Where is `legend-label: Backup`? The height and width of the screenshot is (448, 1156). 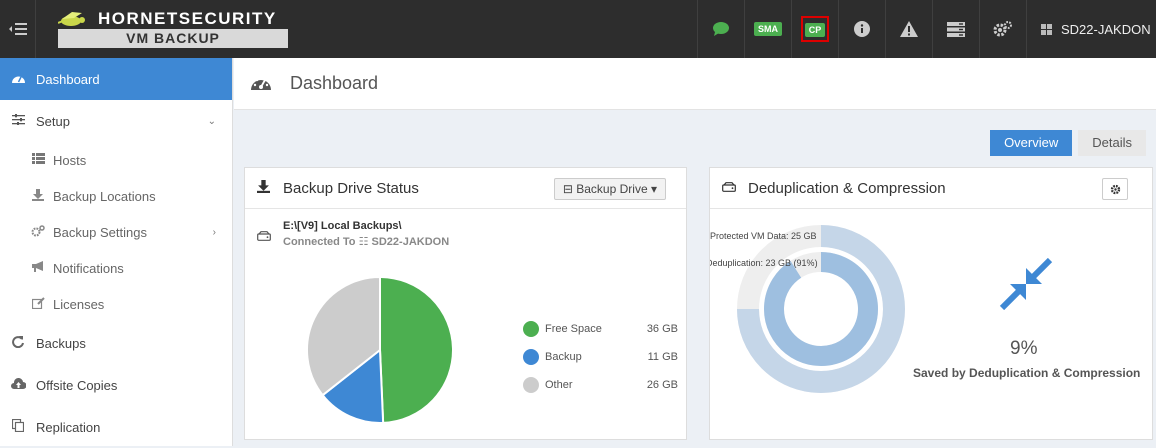 legend-label: Backup is located at coordinates (563, 357).